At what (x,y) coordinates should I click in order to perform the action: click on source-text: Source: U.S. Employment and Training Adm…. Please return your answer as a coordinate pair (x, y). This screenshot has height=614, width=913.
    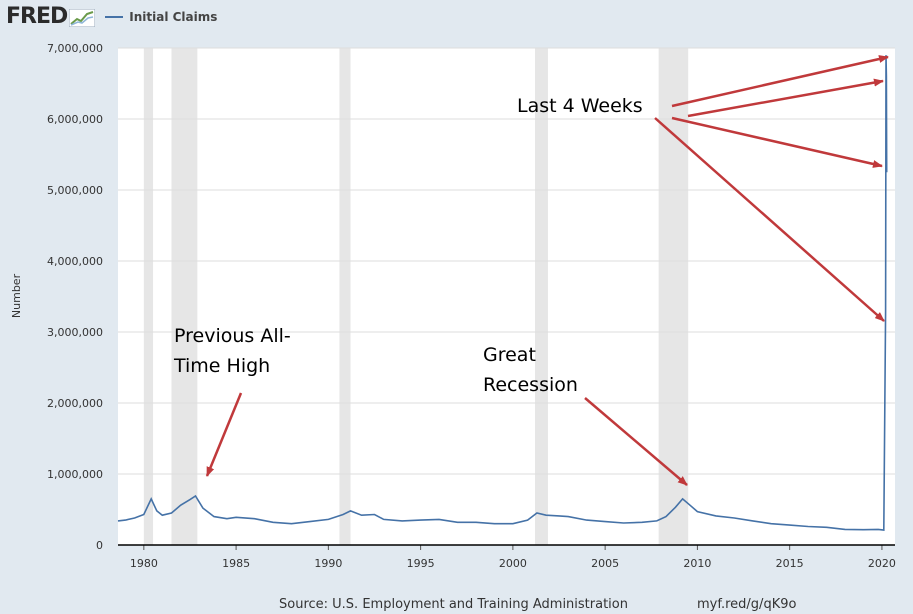
    Looking at the image, I should click on (453, 604).